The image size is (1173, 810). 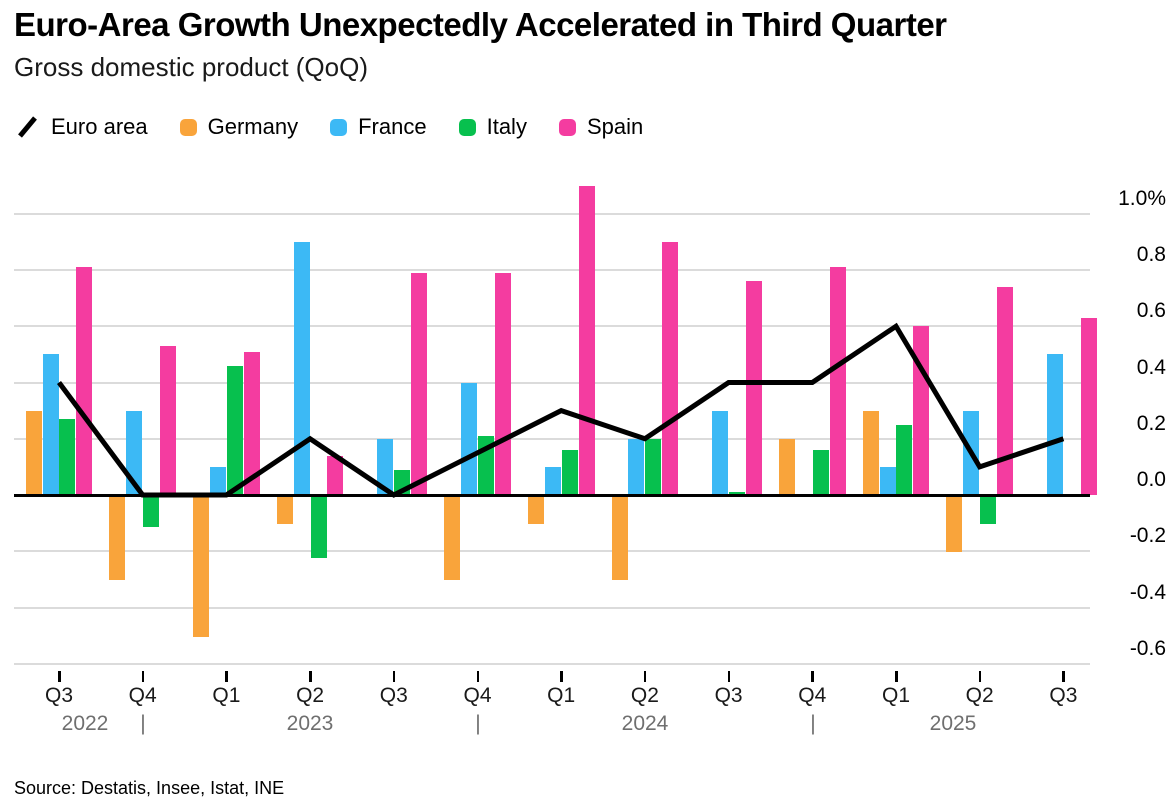 I want to click on bar-germany-q2-2023, so click(x=284, y=510).